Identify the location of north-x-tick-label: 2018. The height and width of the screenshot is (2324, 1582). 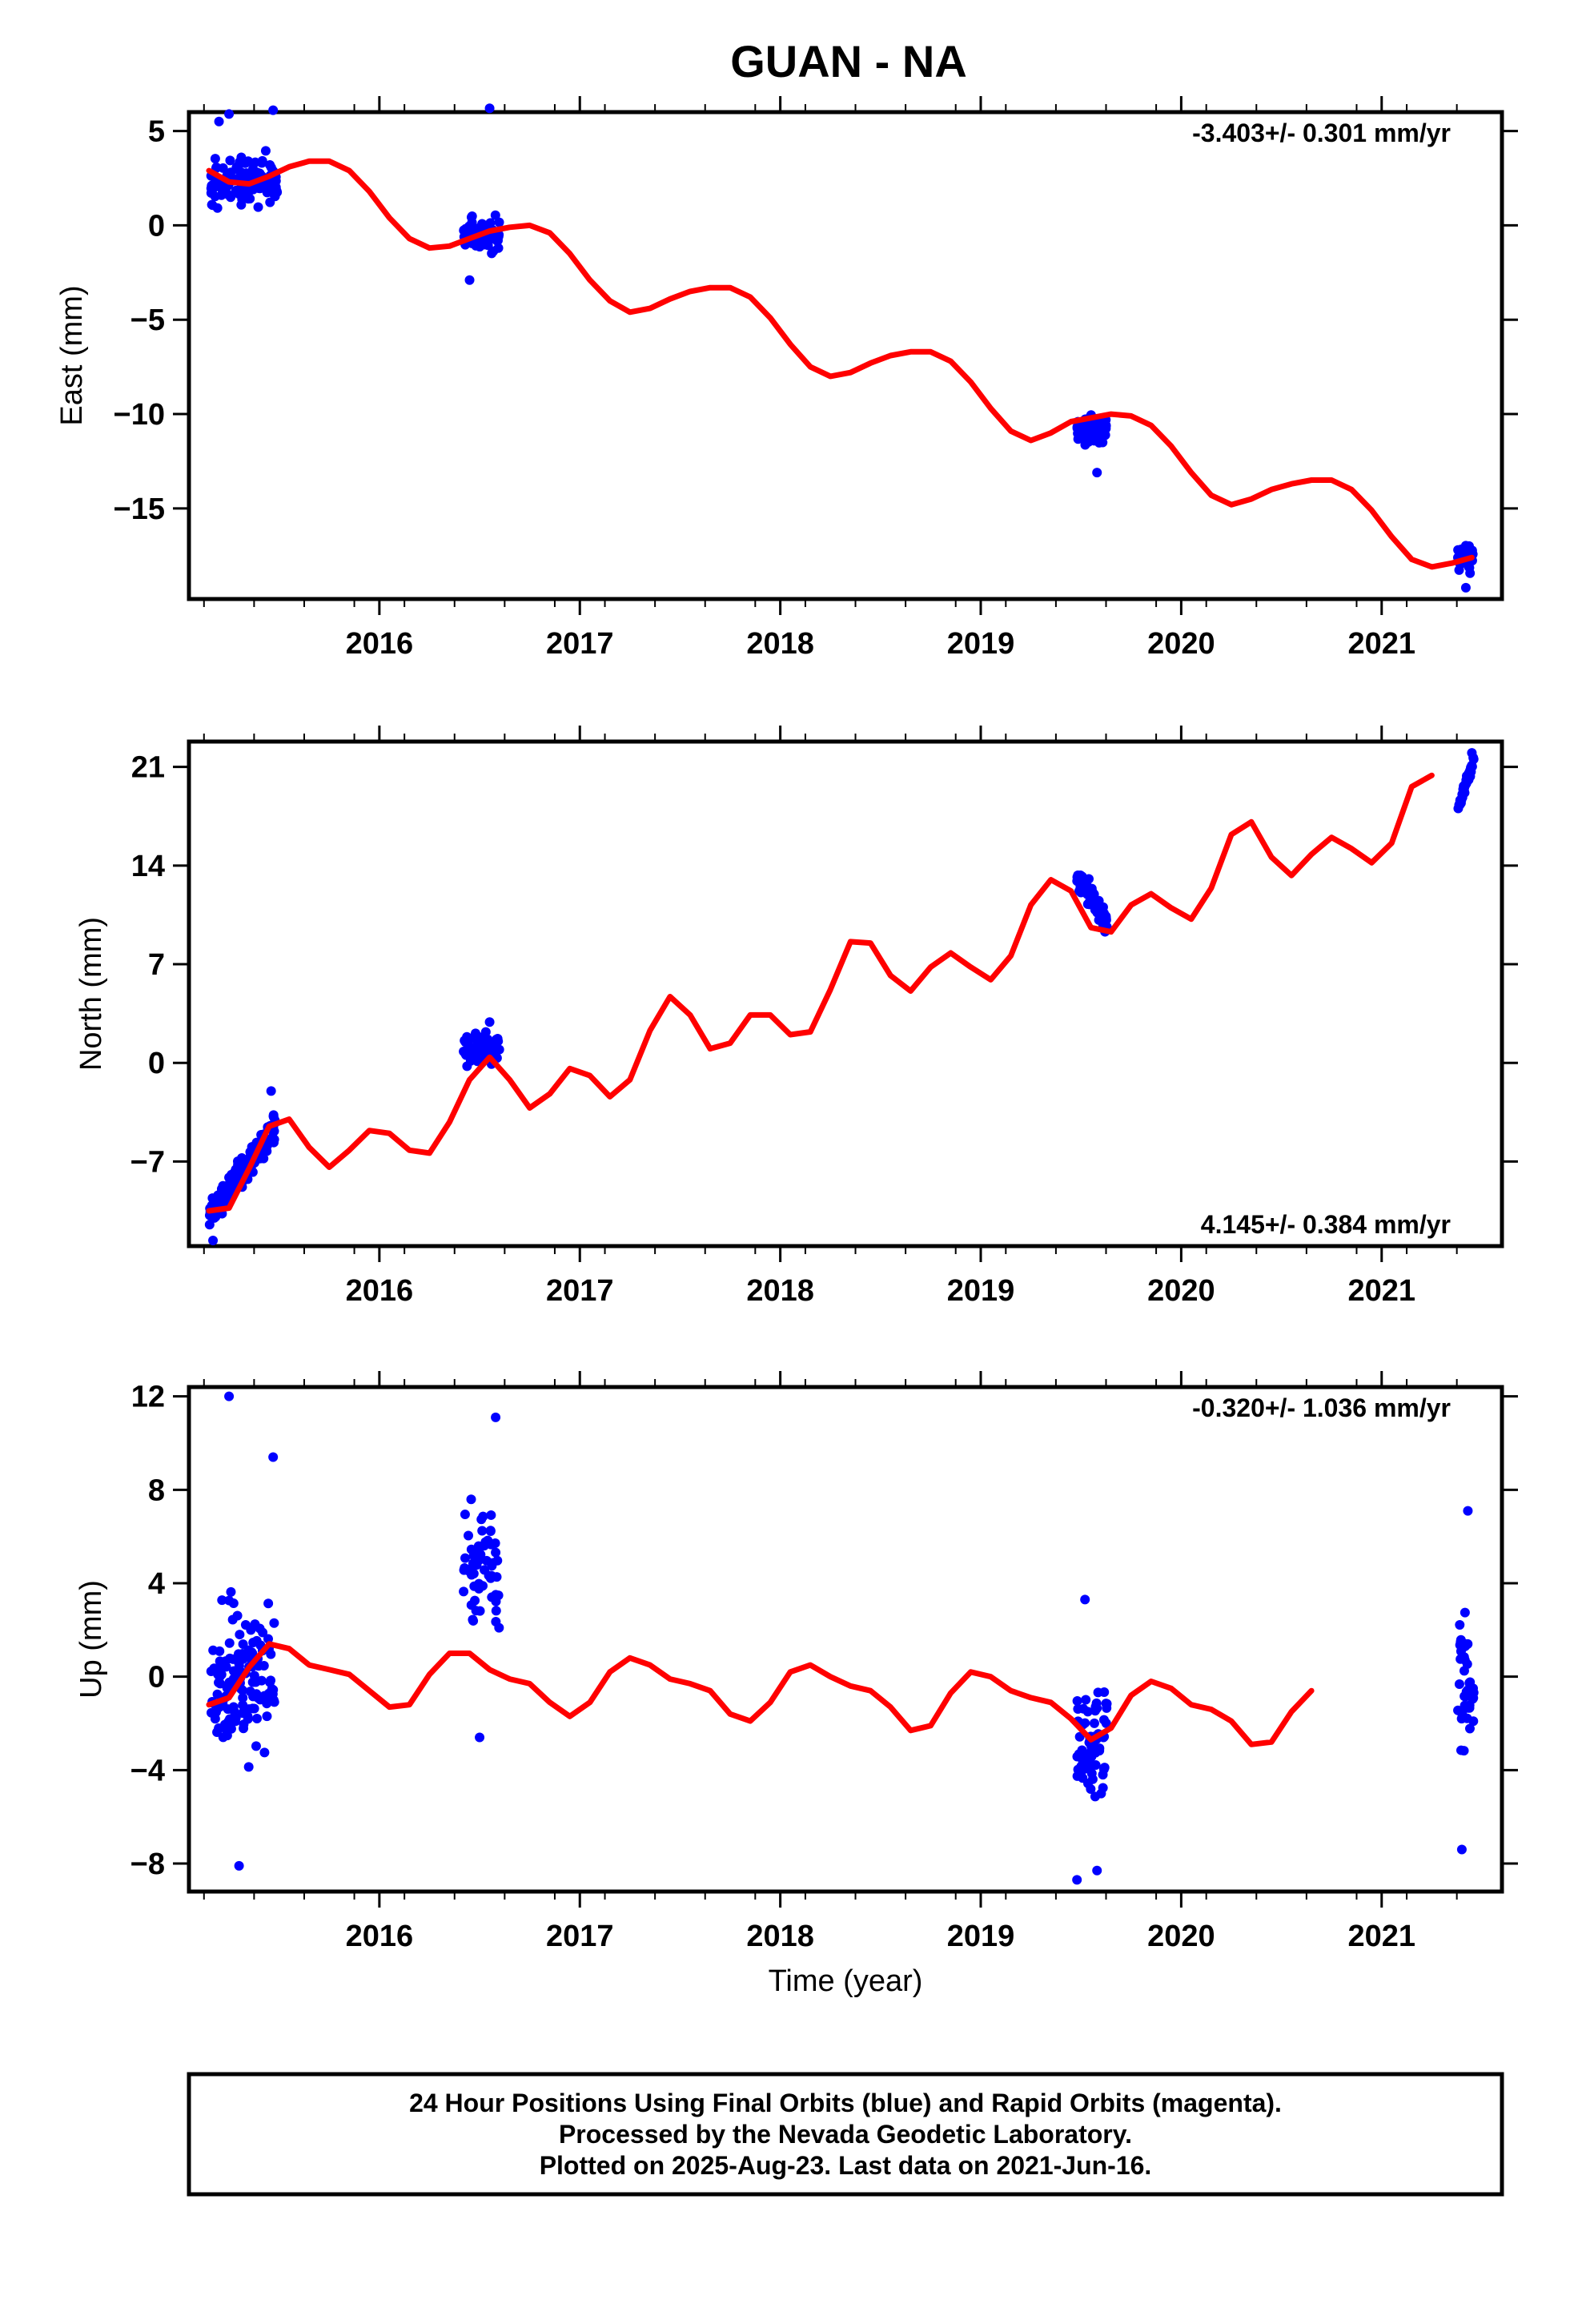
(780, 1291).